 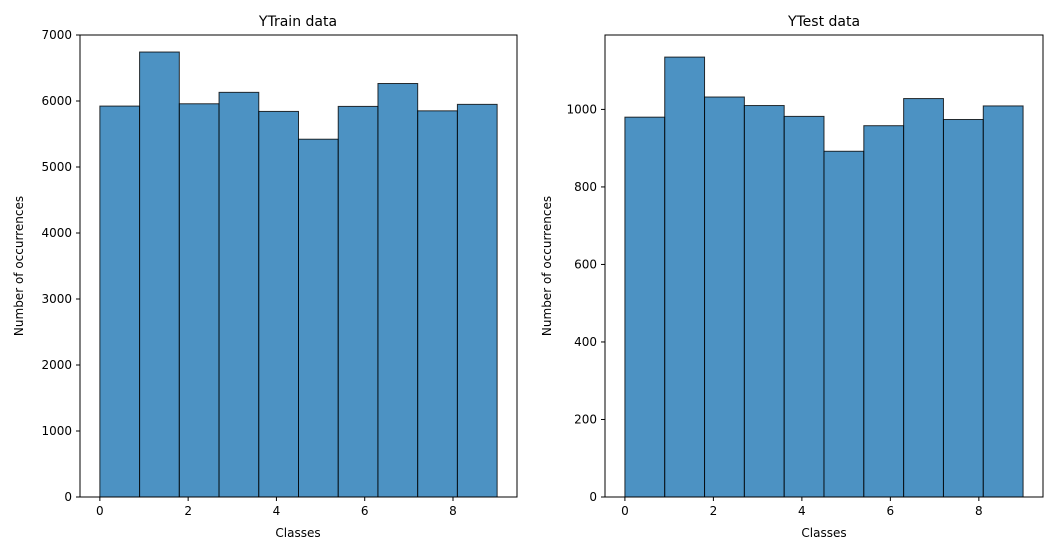 I want to click on y-tick-label: 2000, so click(x=56, y=365).